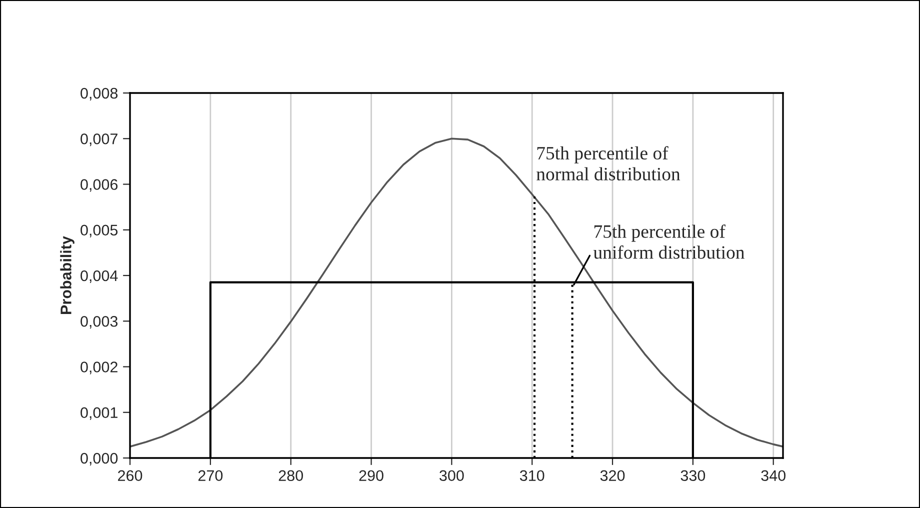  Describe the element at coordinates (99, 368) in the screenshot. I see `y-tick-label: 0,002` at that location.